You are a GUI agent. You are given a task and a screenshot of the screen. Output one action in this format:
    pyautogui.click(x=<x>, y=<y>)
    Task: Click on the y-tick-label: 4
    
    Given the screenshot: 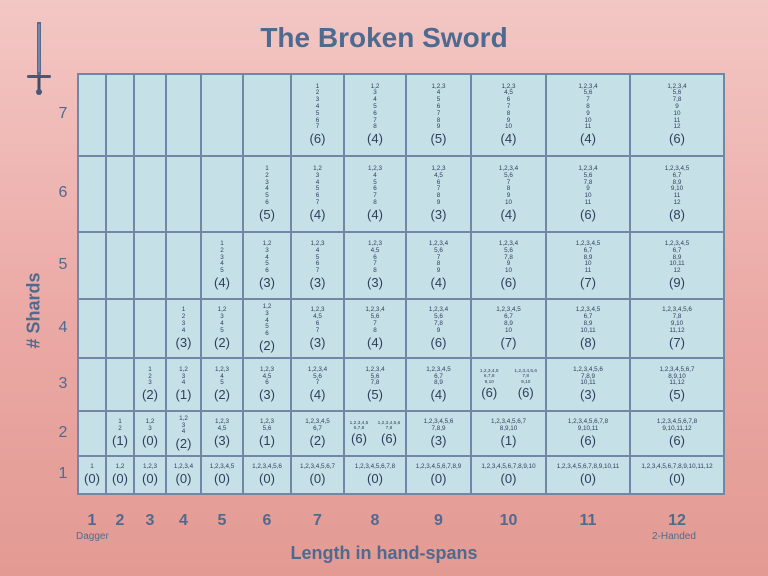 What is the action you would take?
    pyautogui.click(x=63, y=327)
    